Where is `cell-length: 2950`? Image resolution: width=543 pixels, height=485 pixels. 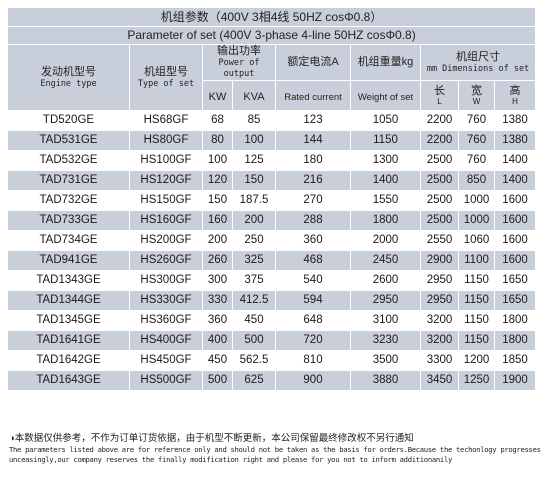
cell-length: 2950 is located at coordinates (440, 281).